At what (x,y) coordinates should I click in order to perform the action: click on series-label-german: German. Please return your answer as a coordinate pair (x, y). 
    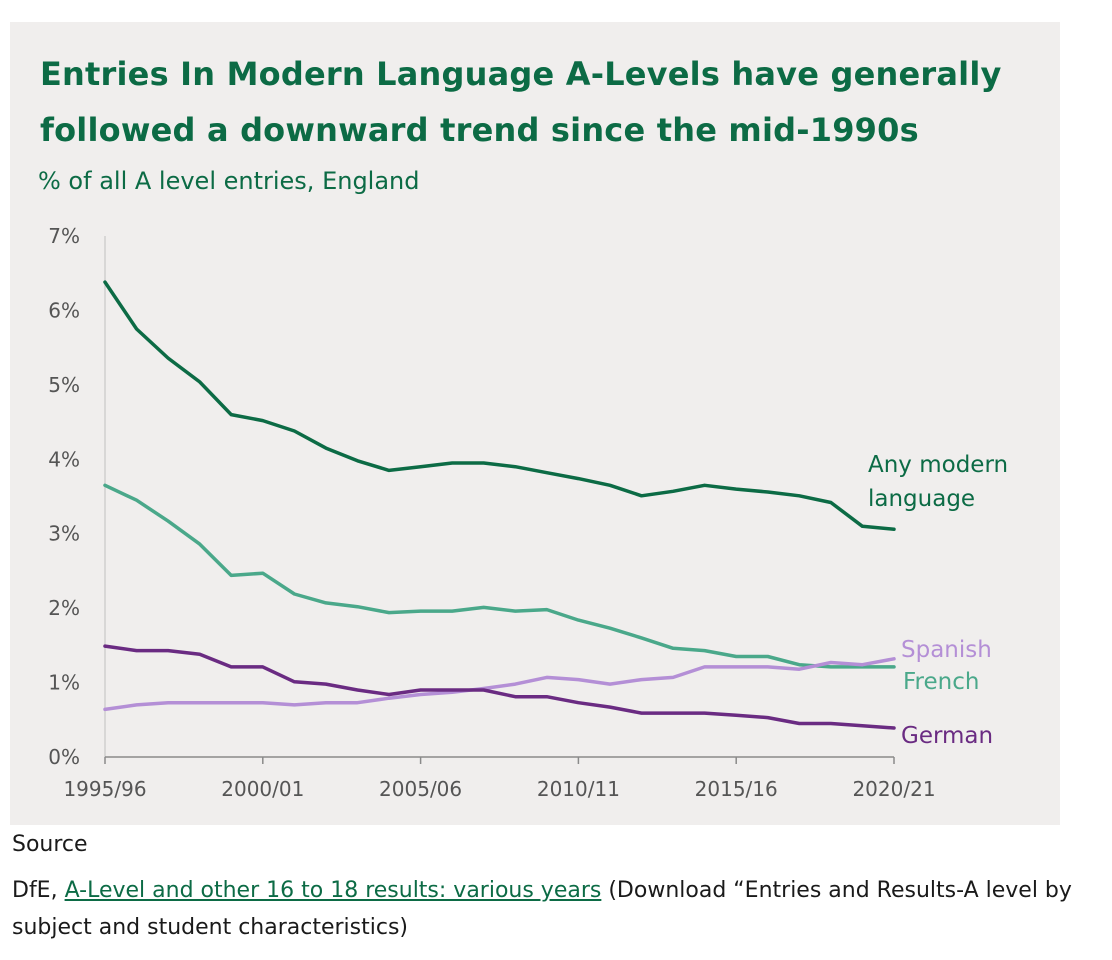
    Looking at the image, I should click on (947, 736).